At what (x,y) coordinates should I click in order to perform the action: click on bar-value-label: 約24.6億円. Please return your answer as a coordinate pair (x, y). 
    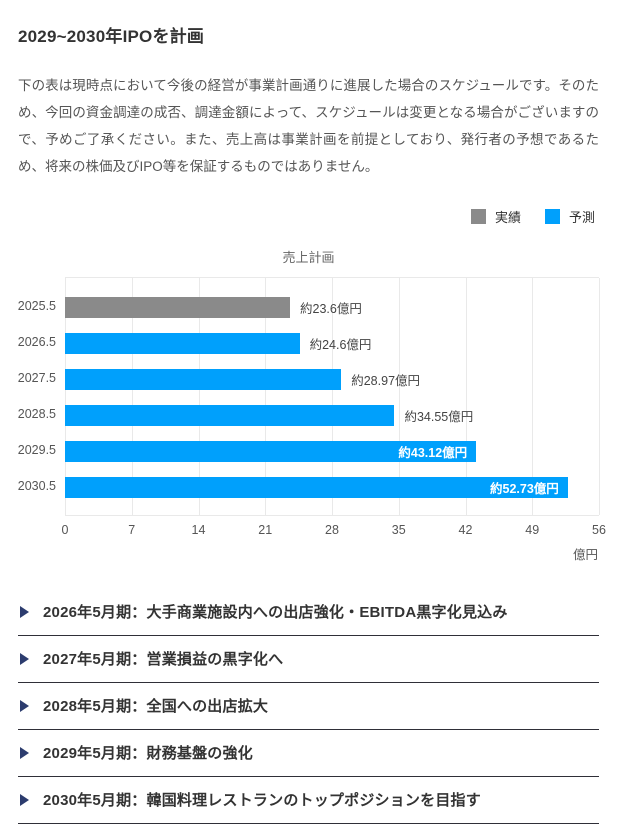
    Looking at the image, I should click on (340, 344).